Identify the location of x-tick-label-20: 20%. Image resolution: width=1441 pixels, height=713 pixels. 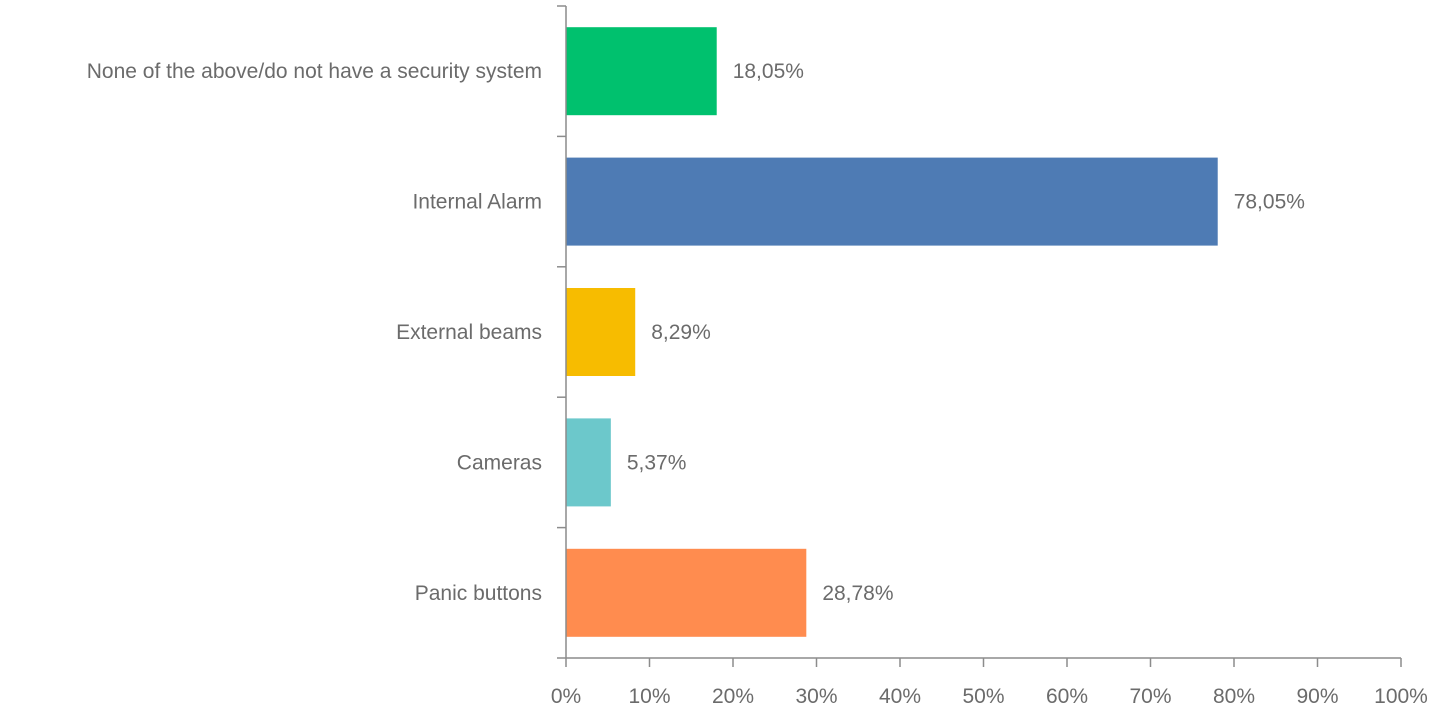
(733, 696).